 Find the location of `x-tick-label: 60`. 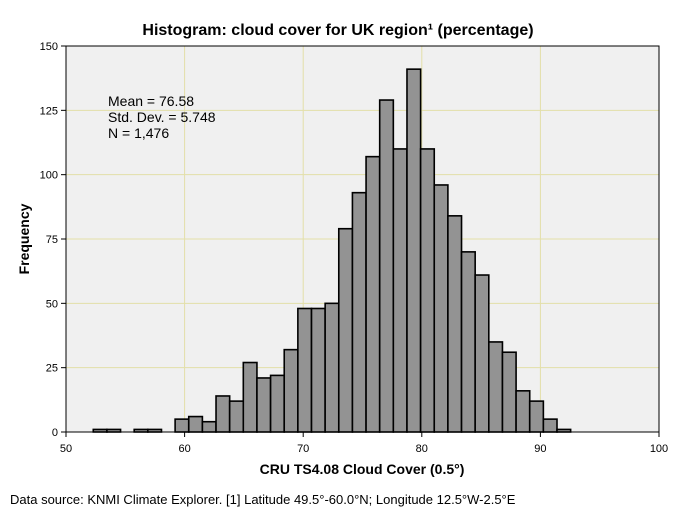

x-tick-label: 60 is located at coordinates (184, 449).